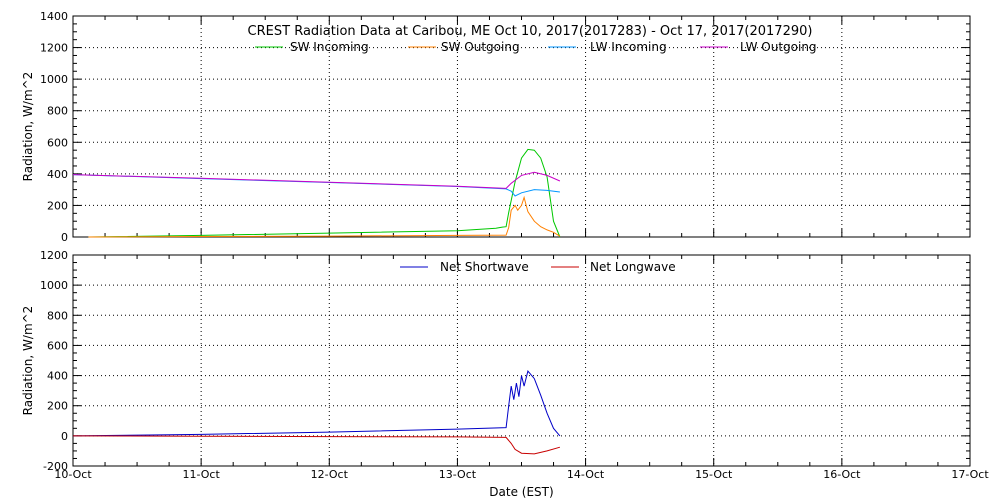 This screenshot has width=1000, height=500. What do you see at coordinates (484, 267) in the screenshot?
I see `legend-label: Net Shortwave` at bounding box center [484, 267].